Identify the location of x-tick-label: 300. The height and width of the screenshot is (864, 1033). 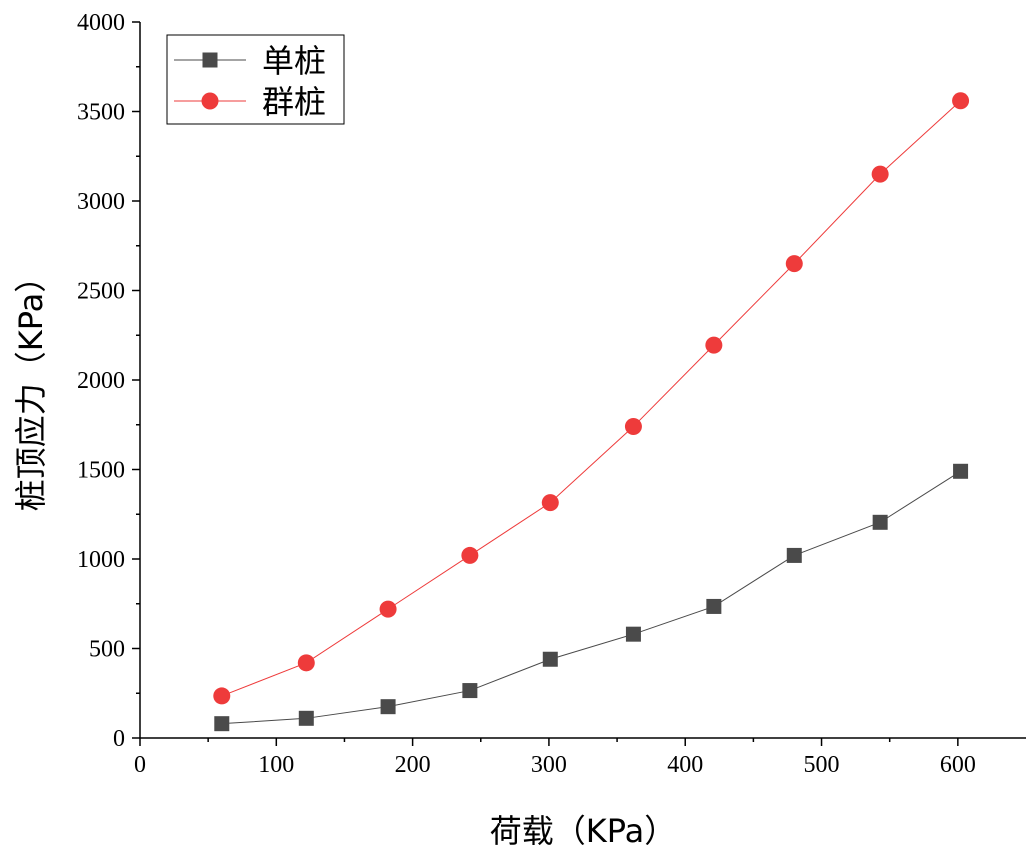
(549, 765).